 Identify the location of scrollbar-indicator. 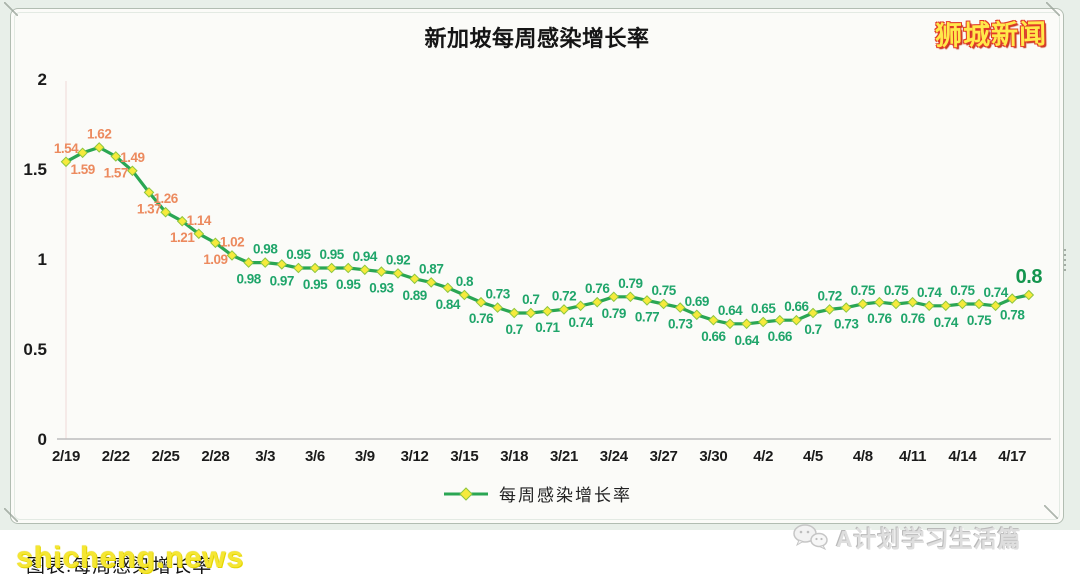
(1065, 260).